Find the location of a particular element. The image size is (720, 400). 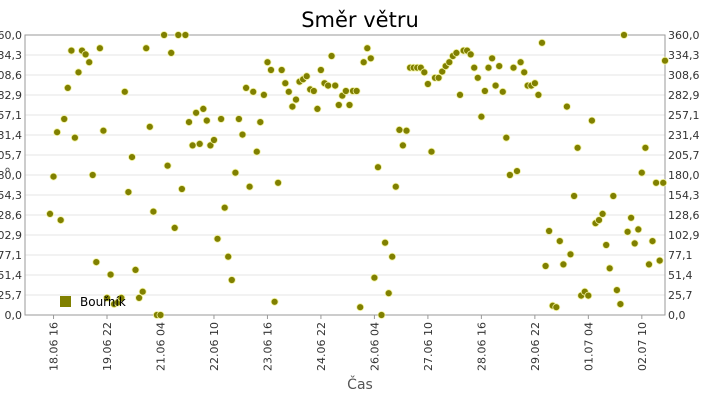

y-tick-label-left: 231,4 is located at coordinates (11, 135).